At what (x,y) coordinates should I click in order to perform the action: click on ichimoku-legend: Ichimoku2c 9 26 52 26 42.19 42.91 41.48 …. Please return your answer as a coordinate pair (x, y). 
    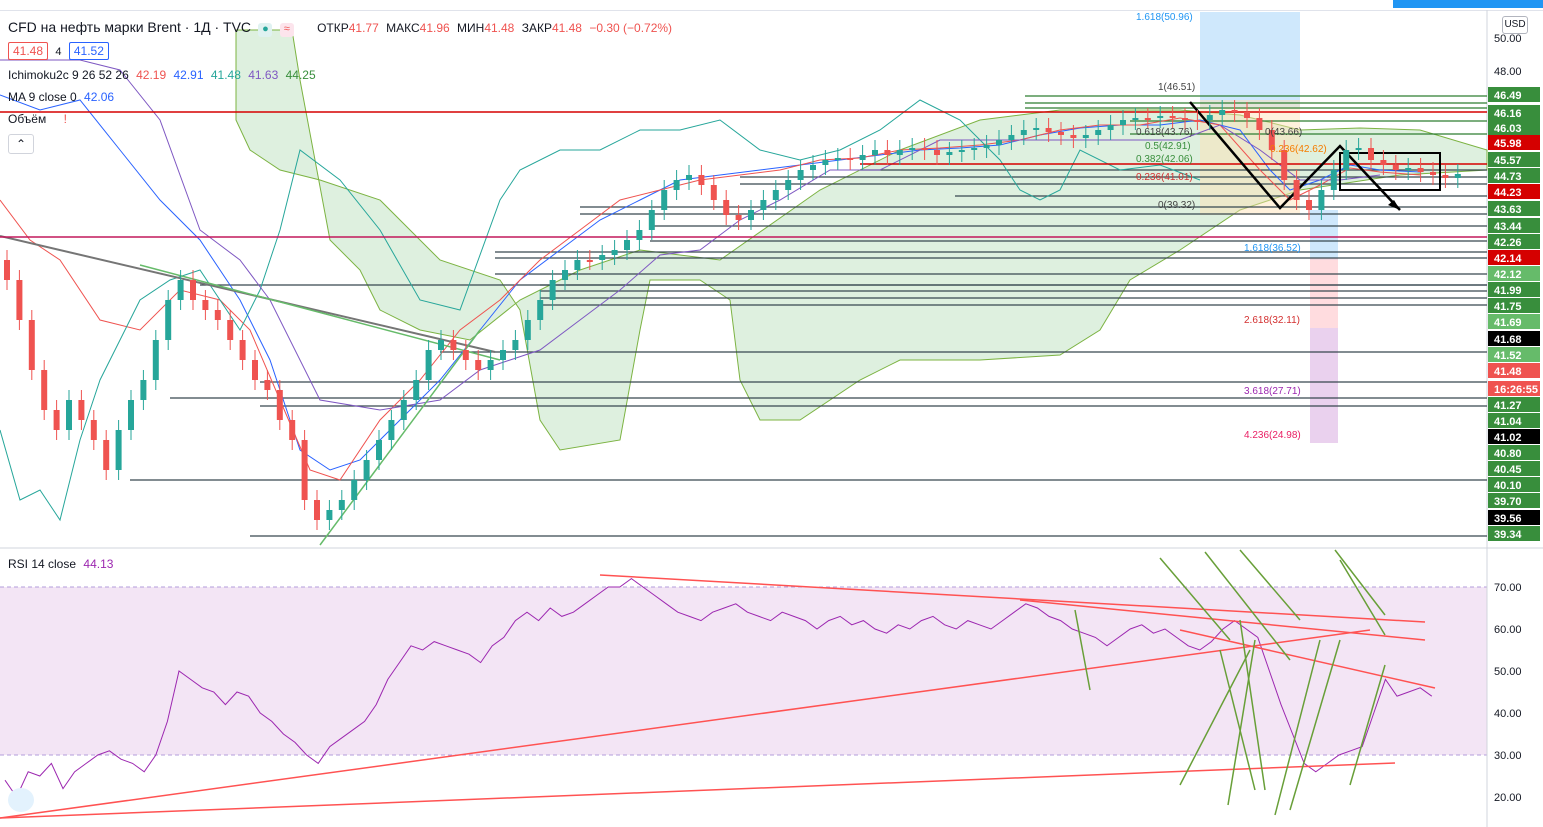
    Looking at the image, I should click on (164, 75).